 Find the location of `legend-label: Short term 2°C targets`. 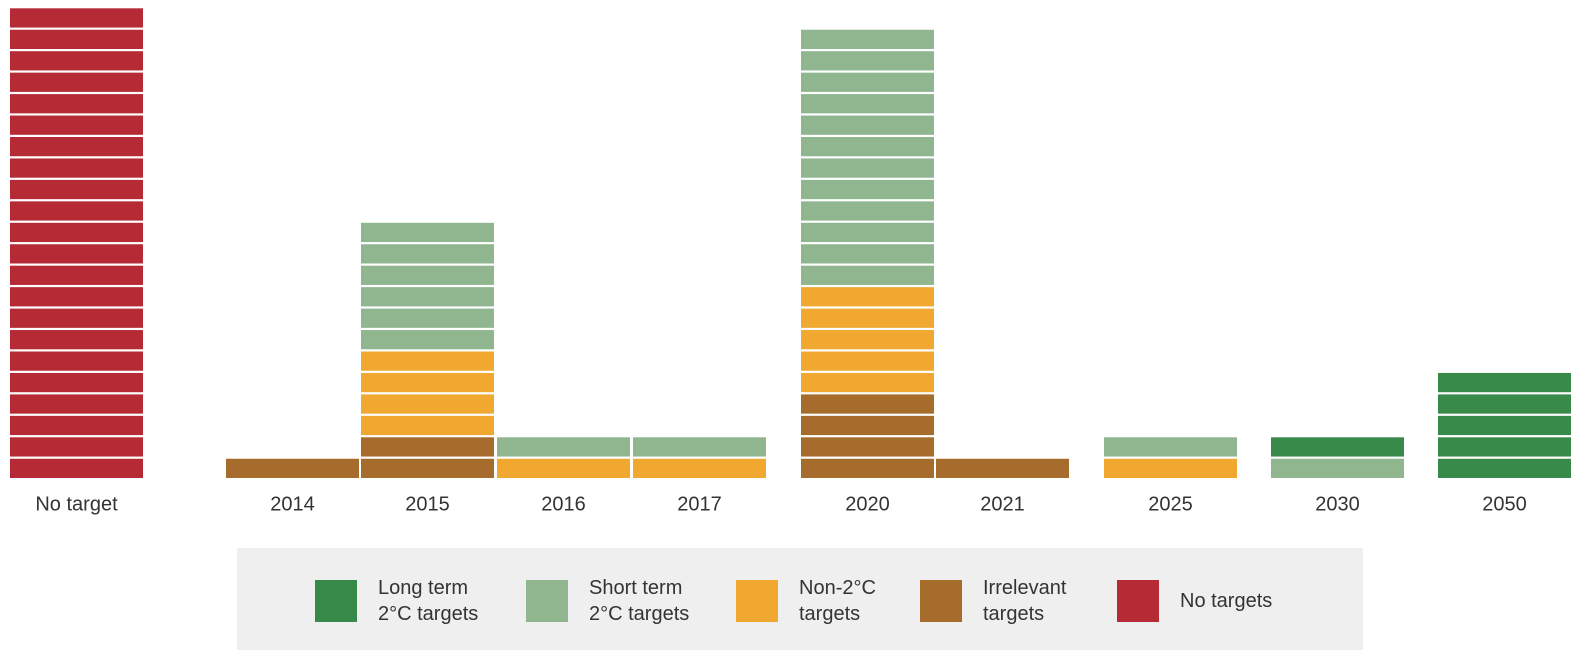

legend-label: Short term 2°C targets is located at coordinates (639, 601).